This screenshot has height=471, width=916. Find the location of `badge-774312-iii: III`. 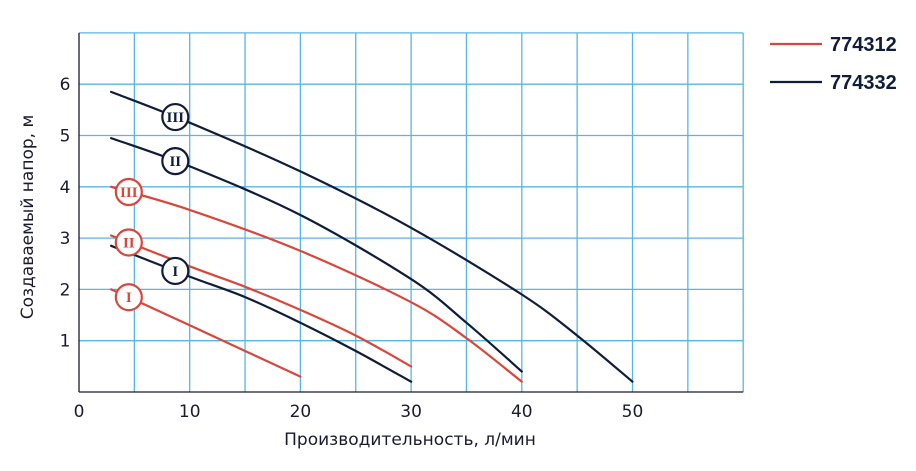

badge-774312-iii: III is located at coordinates (128, 192).